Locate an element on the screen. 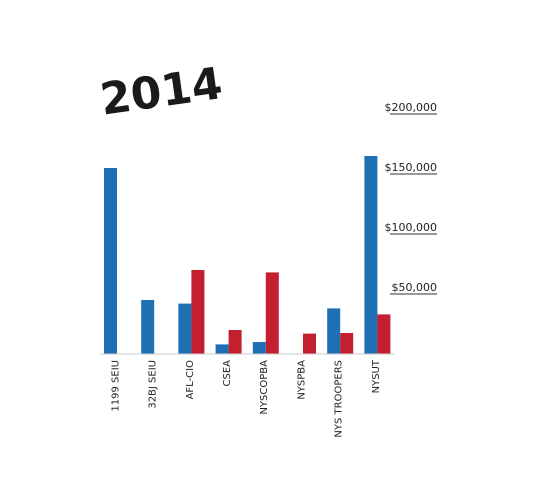 The image size is (533, 484). x-tick-label: 32BJ SEIU is located at coordinates (153, 384).